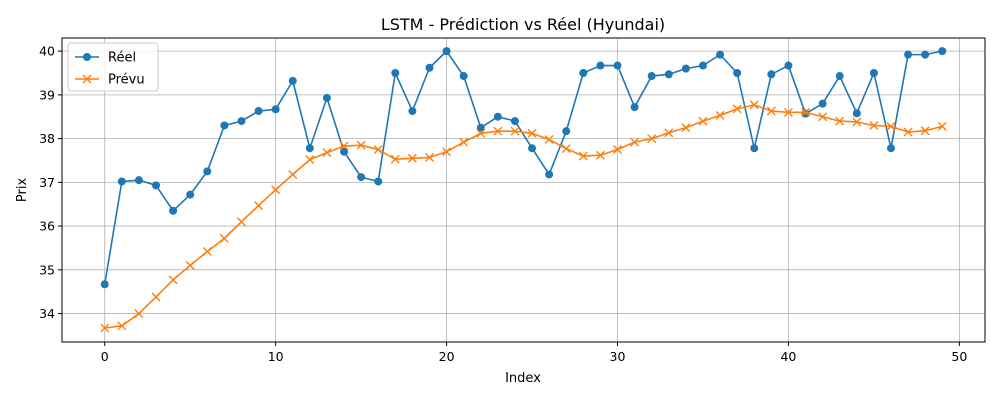 This screenshot has width=1000, height=400. What do you see at coordinates (47, 182) in the screenshot?
I see `y-tick-label: 37` at bounding box center [47, 182].